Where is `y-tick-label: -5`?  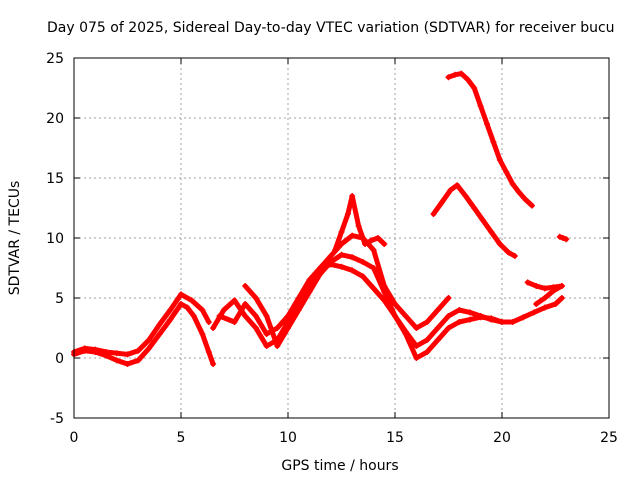
y-tick-label: -5 is located at coordinates (57, 419).